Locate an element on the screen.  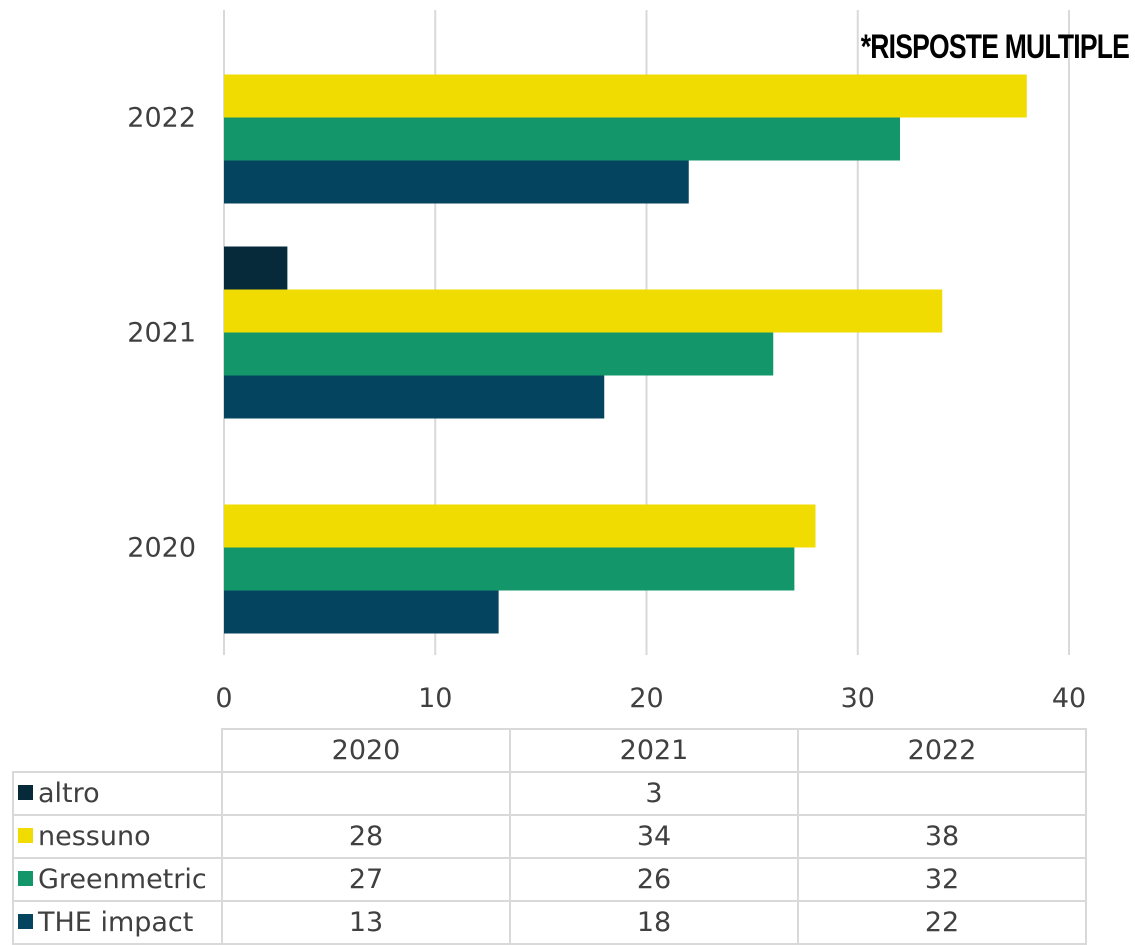
table-row-greenmetric: Greenmetric 27 26 32 is located at coordinates (549, 879).